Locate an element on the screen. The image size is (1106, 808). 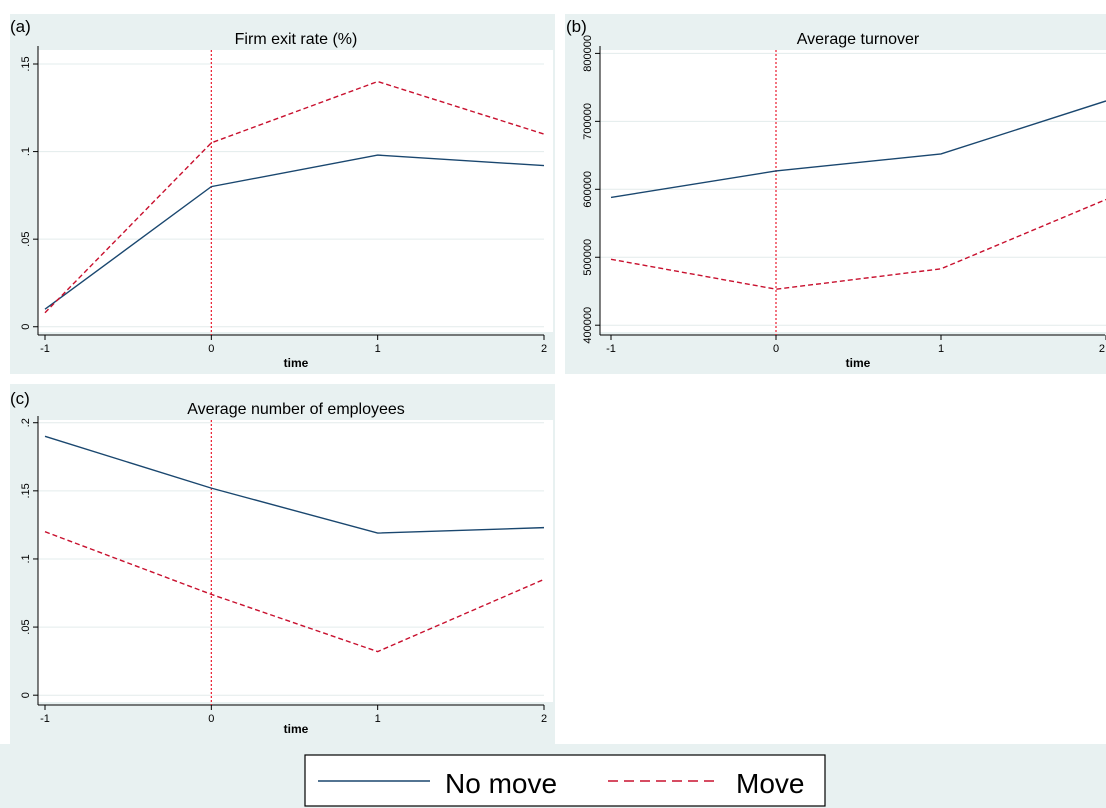
panel-a-letter: (a) is located at coordinates (20, 26).